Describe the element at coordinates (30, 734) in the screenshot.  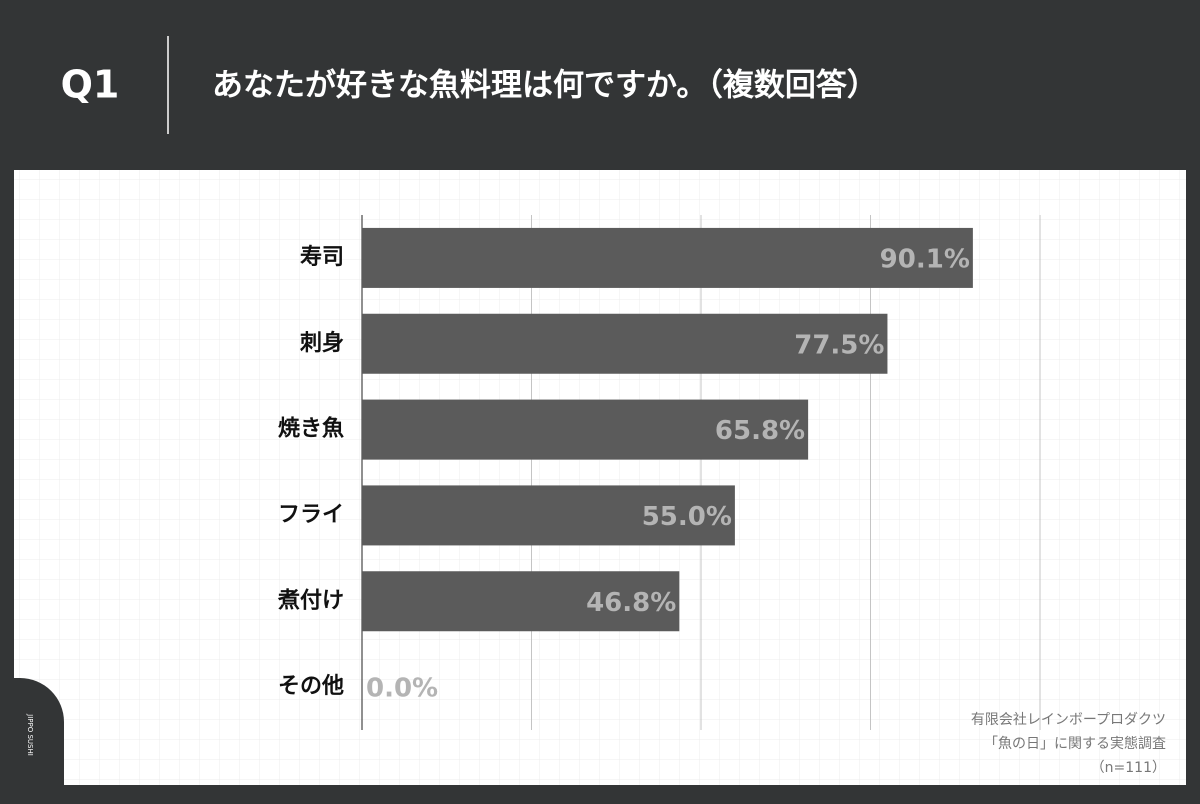
I see `logo: JIPPO SUSHI` at that location.